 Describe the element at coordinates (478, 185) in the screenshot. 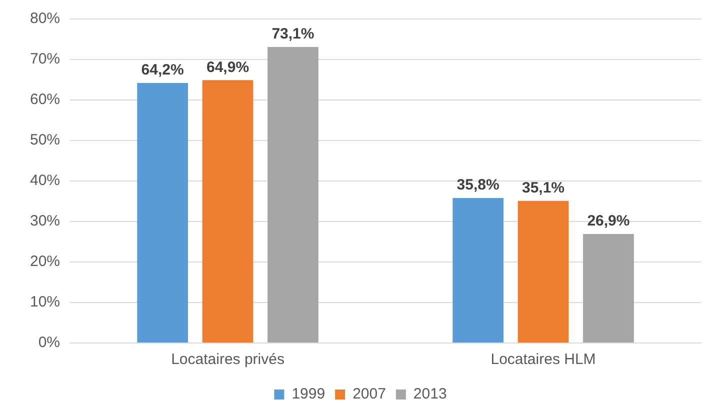

I see `data-label: 35,8%` at that location.